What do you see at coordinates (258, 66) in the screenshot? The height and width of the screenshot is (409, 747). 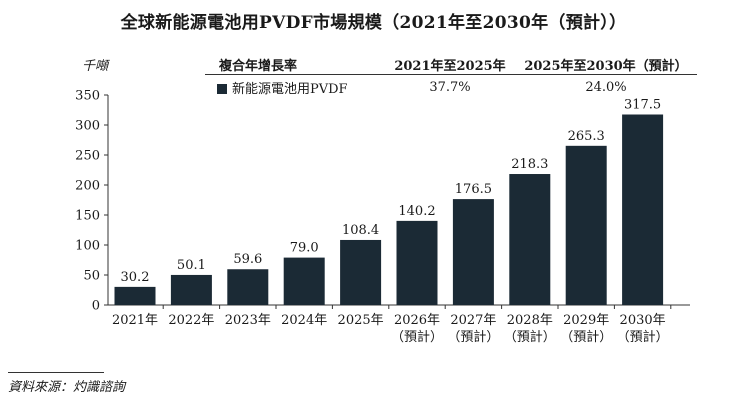 I see `cagr-header-label: 複合年增長率` at bounding box center [258, 66].